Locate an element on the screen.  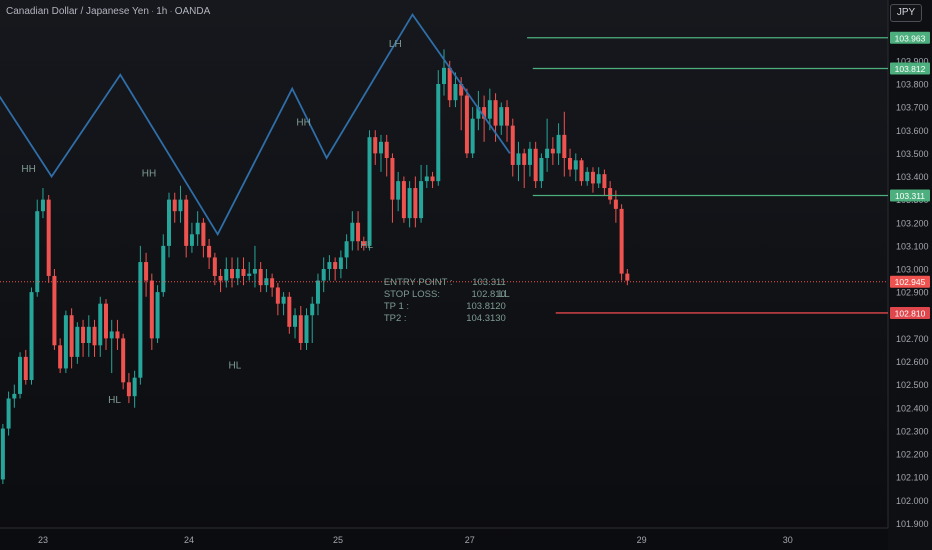
y-tick-label: 103.200 is located at coordinates (912, 223).